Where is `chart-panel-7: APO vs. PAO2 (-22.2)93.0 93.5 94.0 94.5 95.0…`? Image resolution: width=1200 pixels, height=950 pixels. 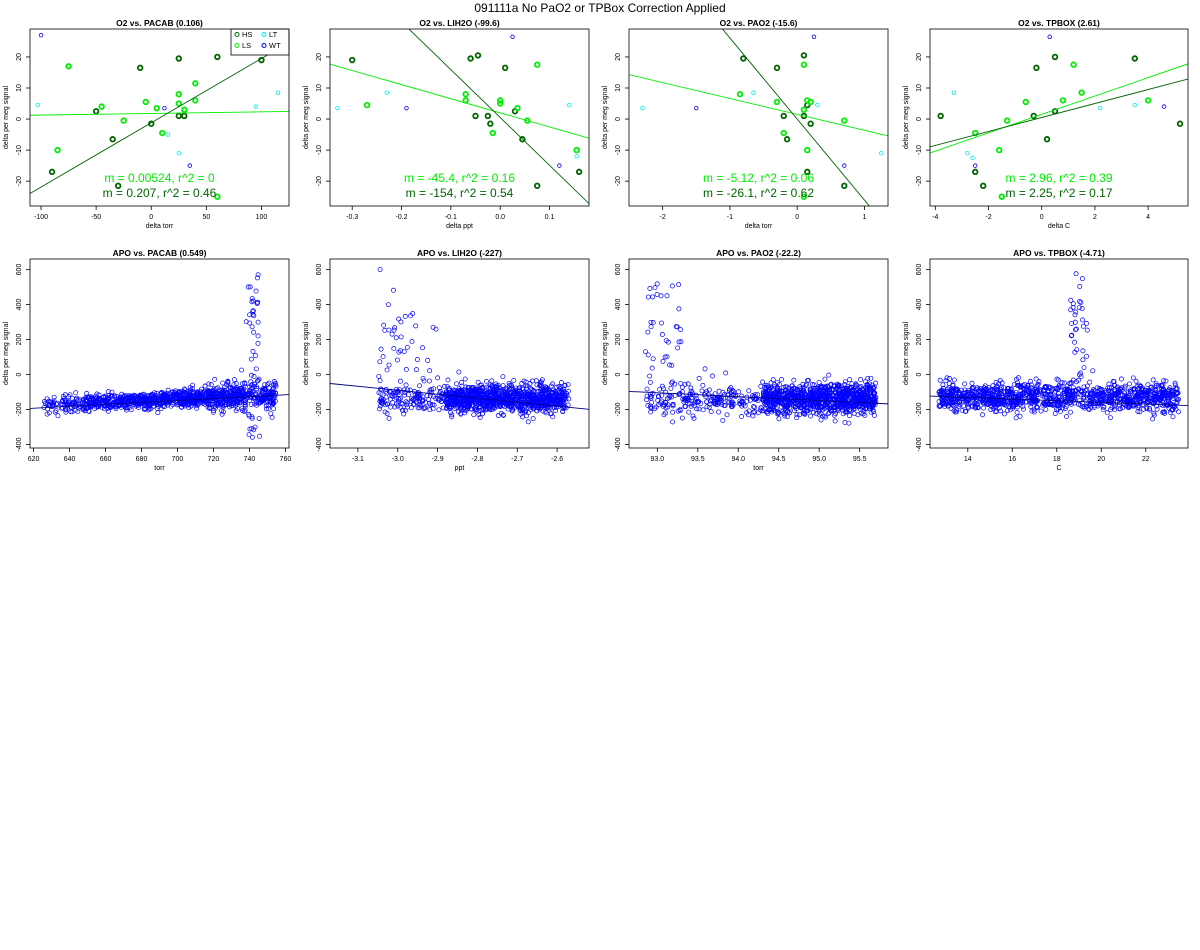
chart-panel-7: APO vs. PAO2 (-22.2)93.0 93.5 94.0 94.5 95.0… is located at coordinates (745, 360).